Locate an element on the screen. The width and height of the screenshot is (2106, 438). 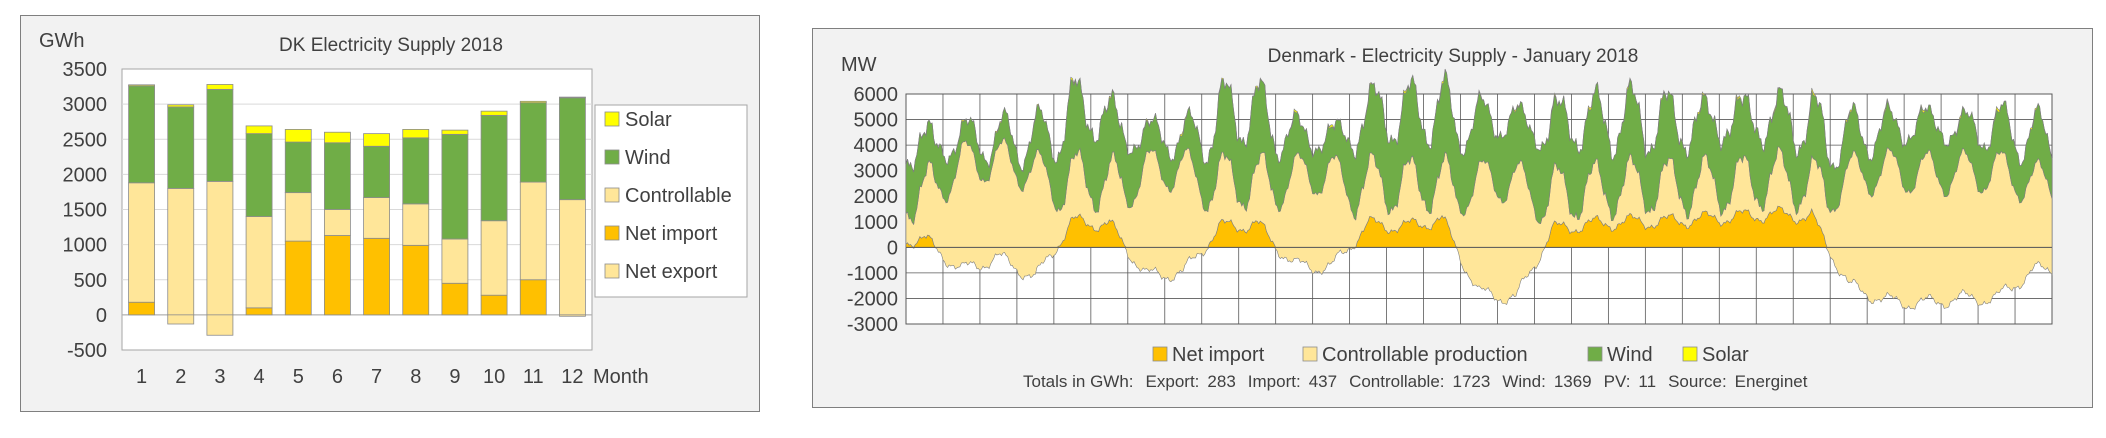
footer-item-label: PV: is located at coordinates (1617, 381).